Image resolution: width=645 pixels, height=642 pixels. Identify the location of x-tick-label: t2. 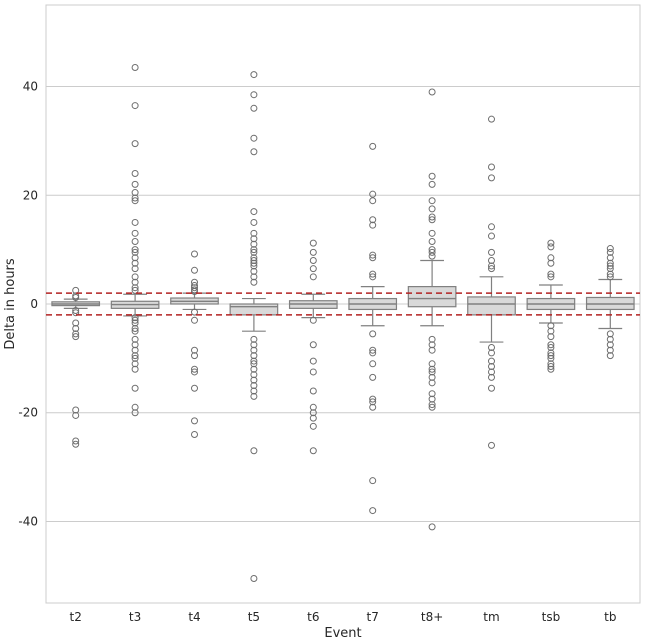
(76, 617).